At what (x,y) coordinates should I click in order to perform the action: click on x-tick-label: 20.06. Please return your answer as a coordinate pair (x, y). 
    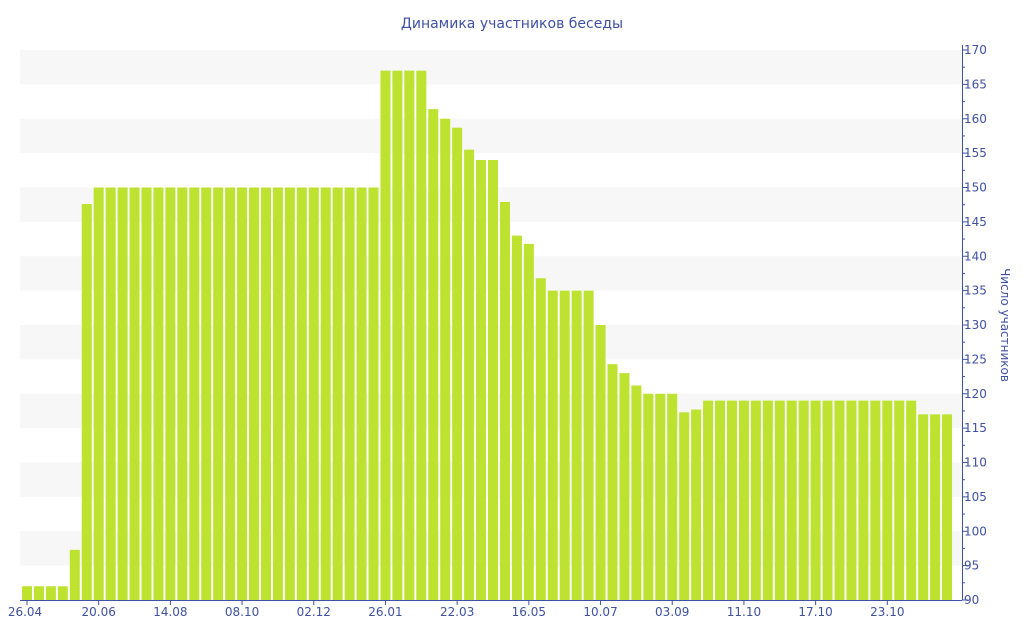
    Looking at the image, I should click on (99, 612).